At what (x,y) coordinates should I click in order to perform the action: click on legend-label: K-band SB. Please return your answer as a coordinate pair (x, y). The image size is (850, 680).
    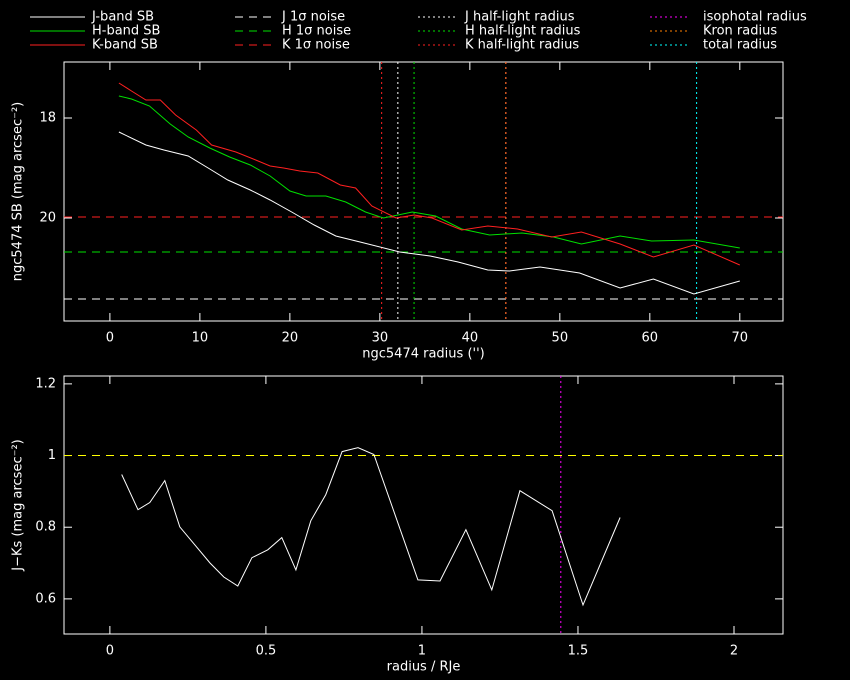
    Looking at the image, I should click on (125, 45).